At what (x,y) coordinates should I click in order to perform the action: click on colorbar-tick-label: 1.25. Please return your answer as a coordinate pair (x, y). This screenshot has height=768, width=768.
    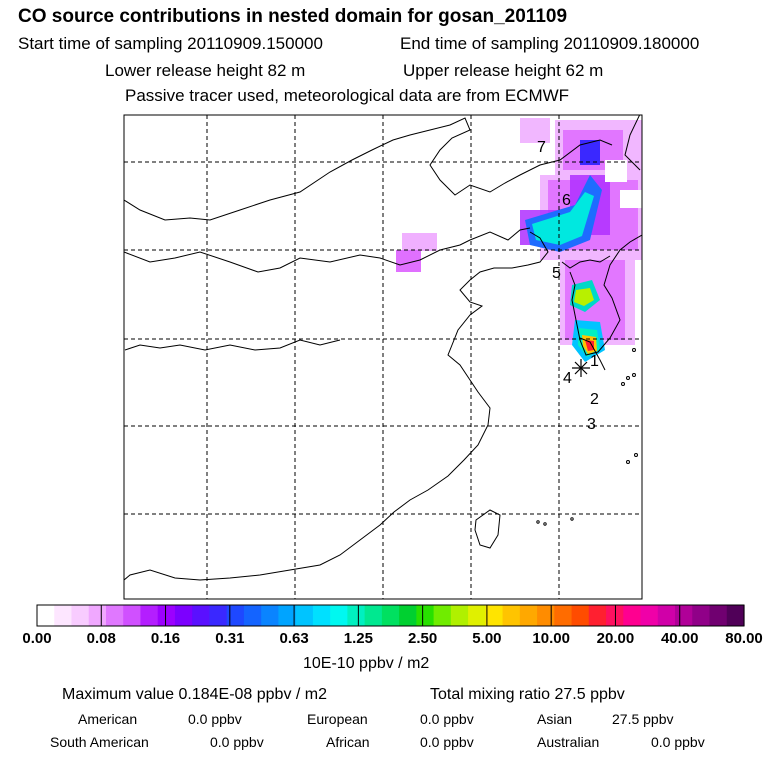
    Looking at the image, I should click on (358, 638).